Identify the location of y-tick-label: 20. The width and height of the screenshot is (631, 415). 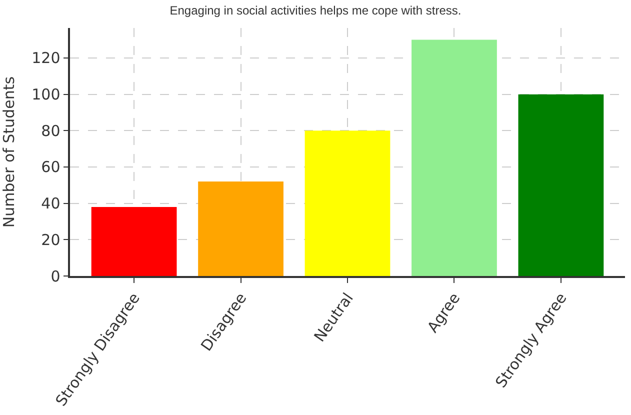
(50, 239).